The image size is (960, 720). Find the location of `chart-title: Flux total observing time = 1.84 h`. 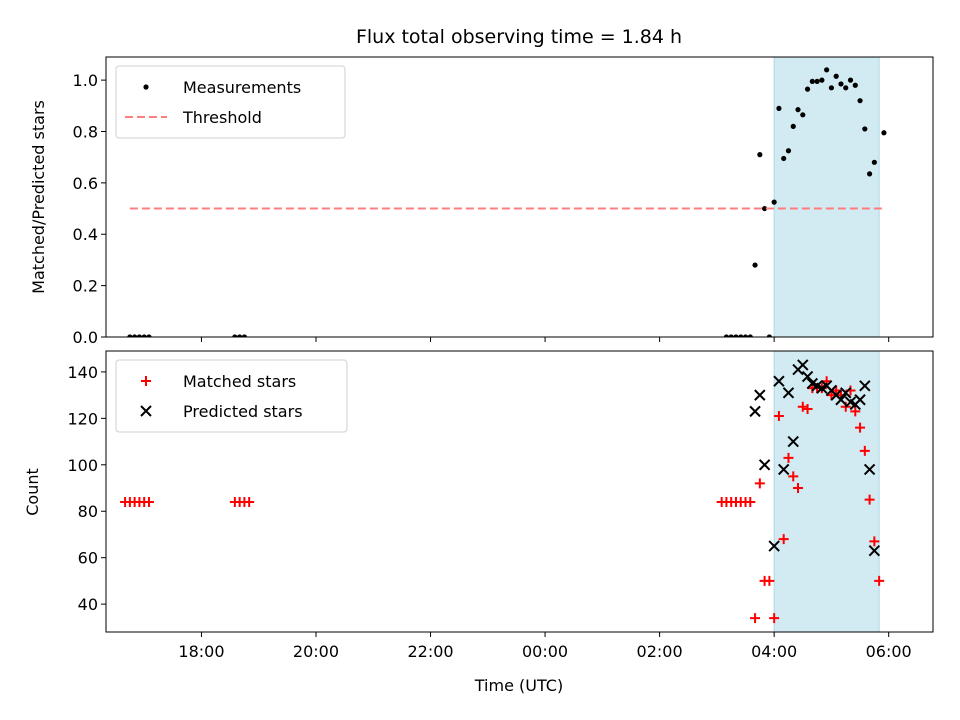

chart-title: Flux total observing time = 1.84 h is located at coordinates (519, 37).